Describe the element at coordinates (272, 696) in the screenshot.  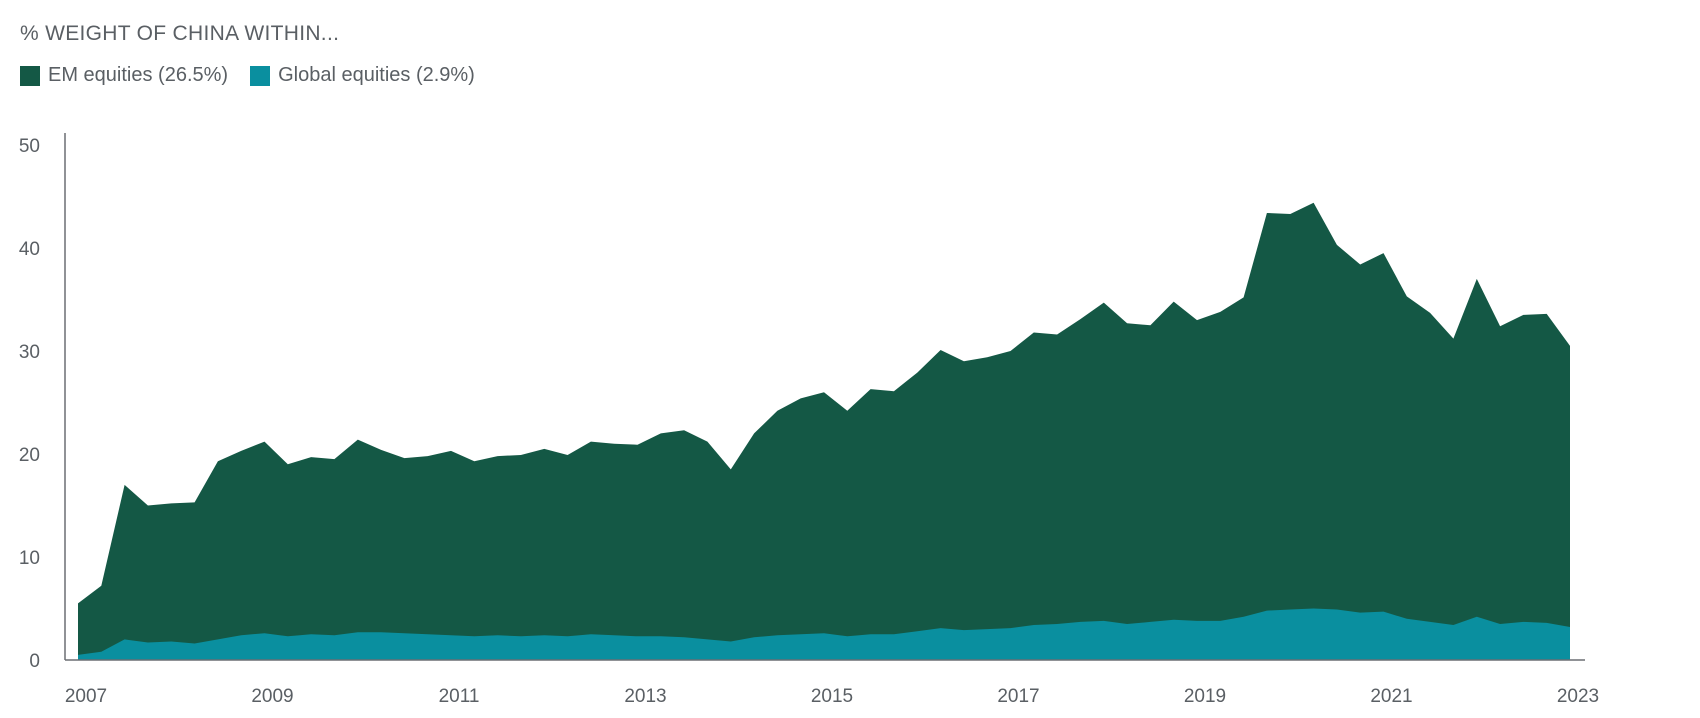
I see `x-tick-label: 2009` at that location.